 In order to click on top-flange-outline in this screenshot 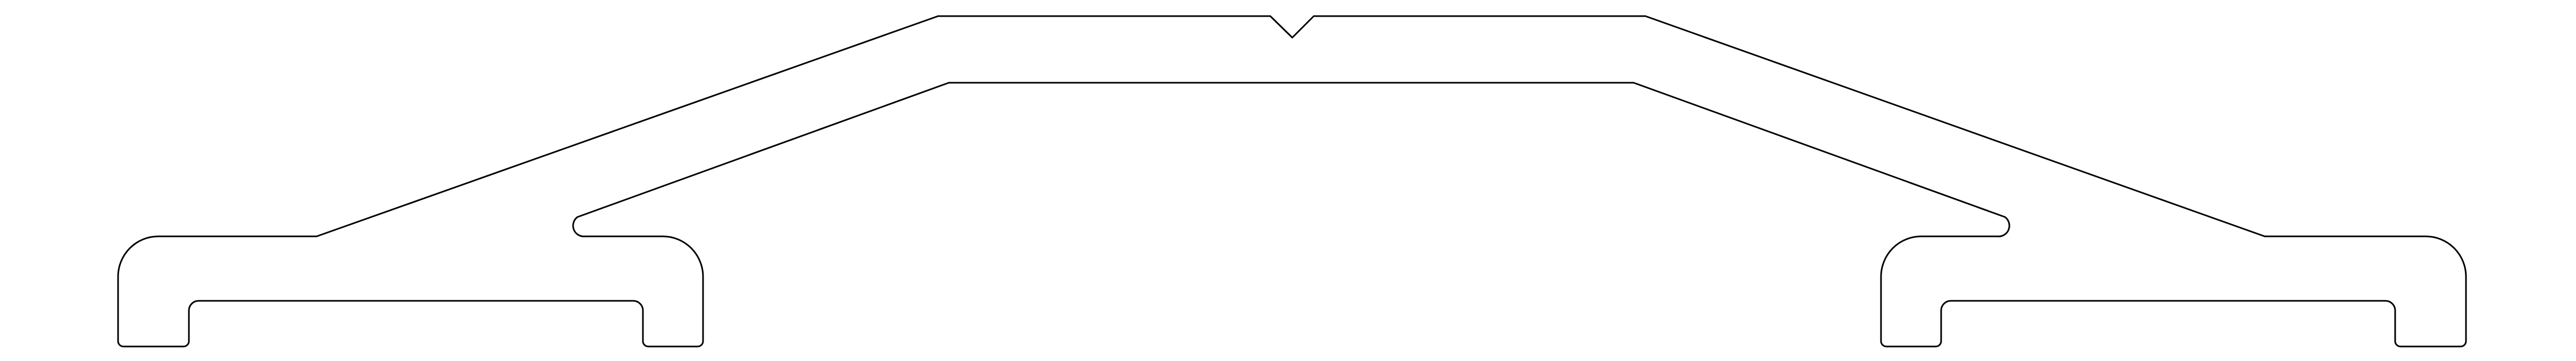, I will do `click(1291, 27)`.